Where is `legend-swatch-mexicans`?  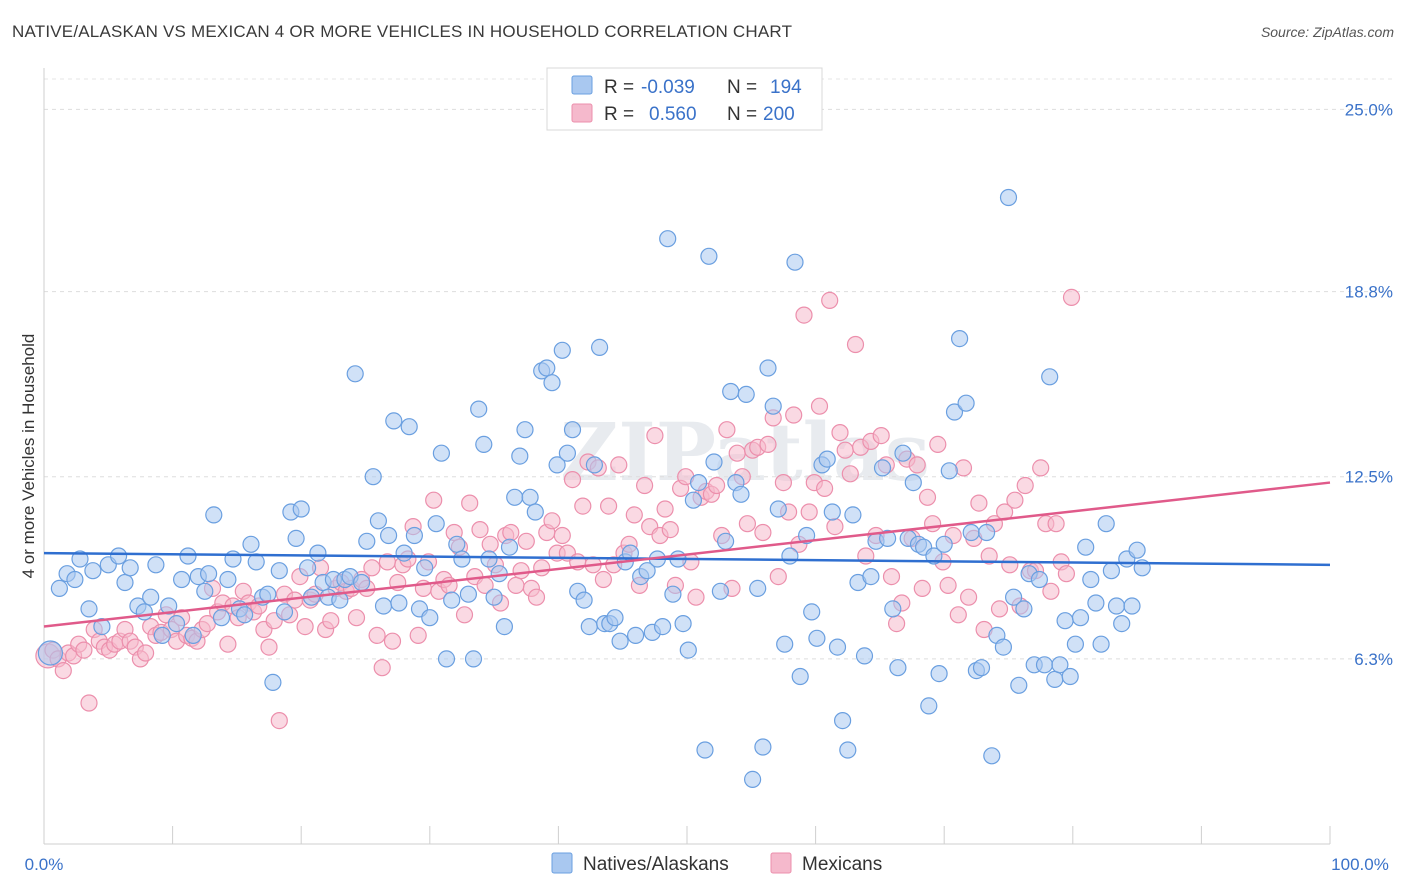
legend-swatch-mexicans is located at coordinates (582, 113).